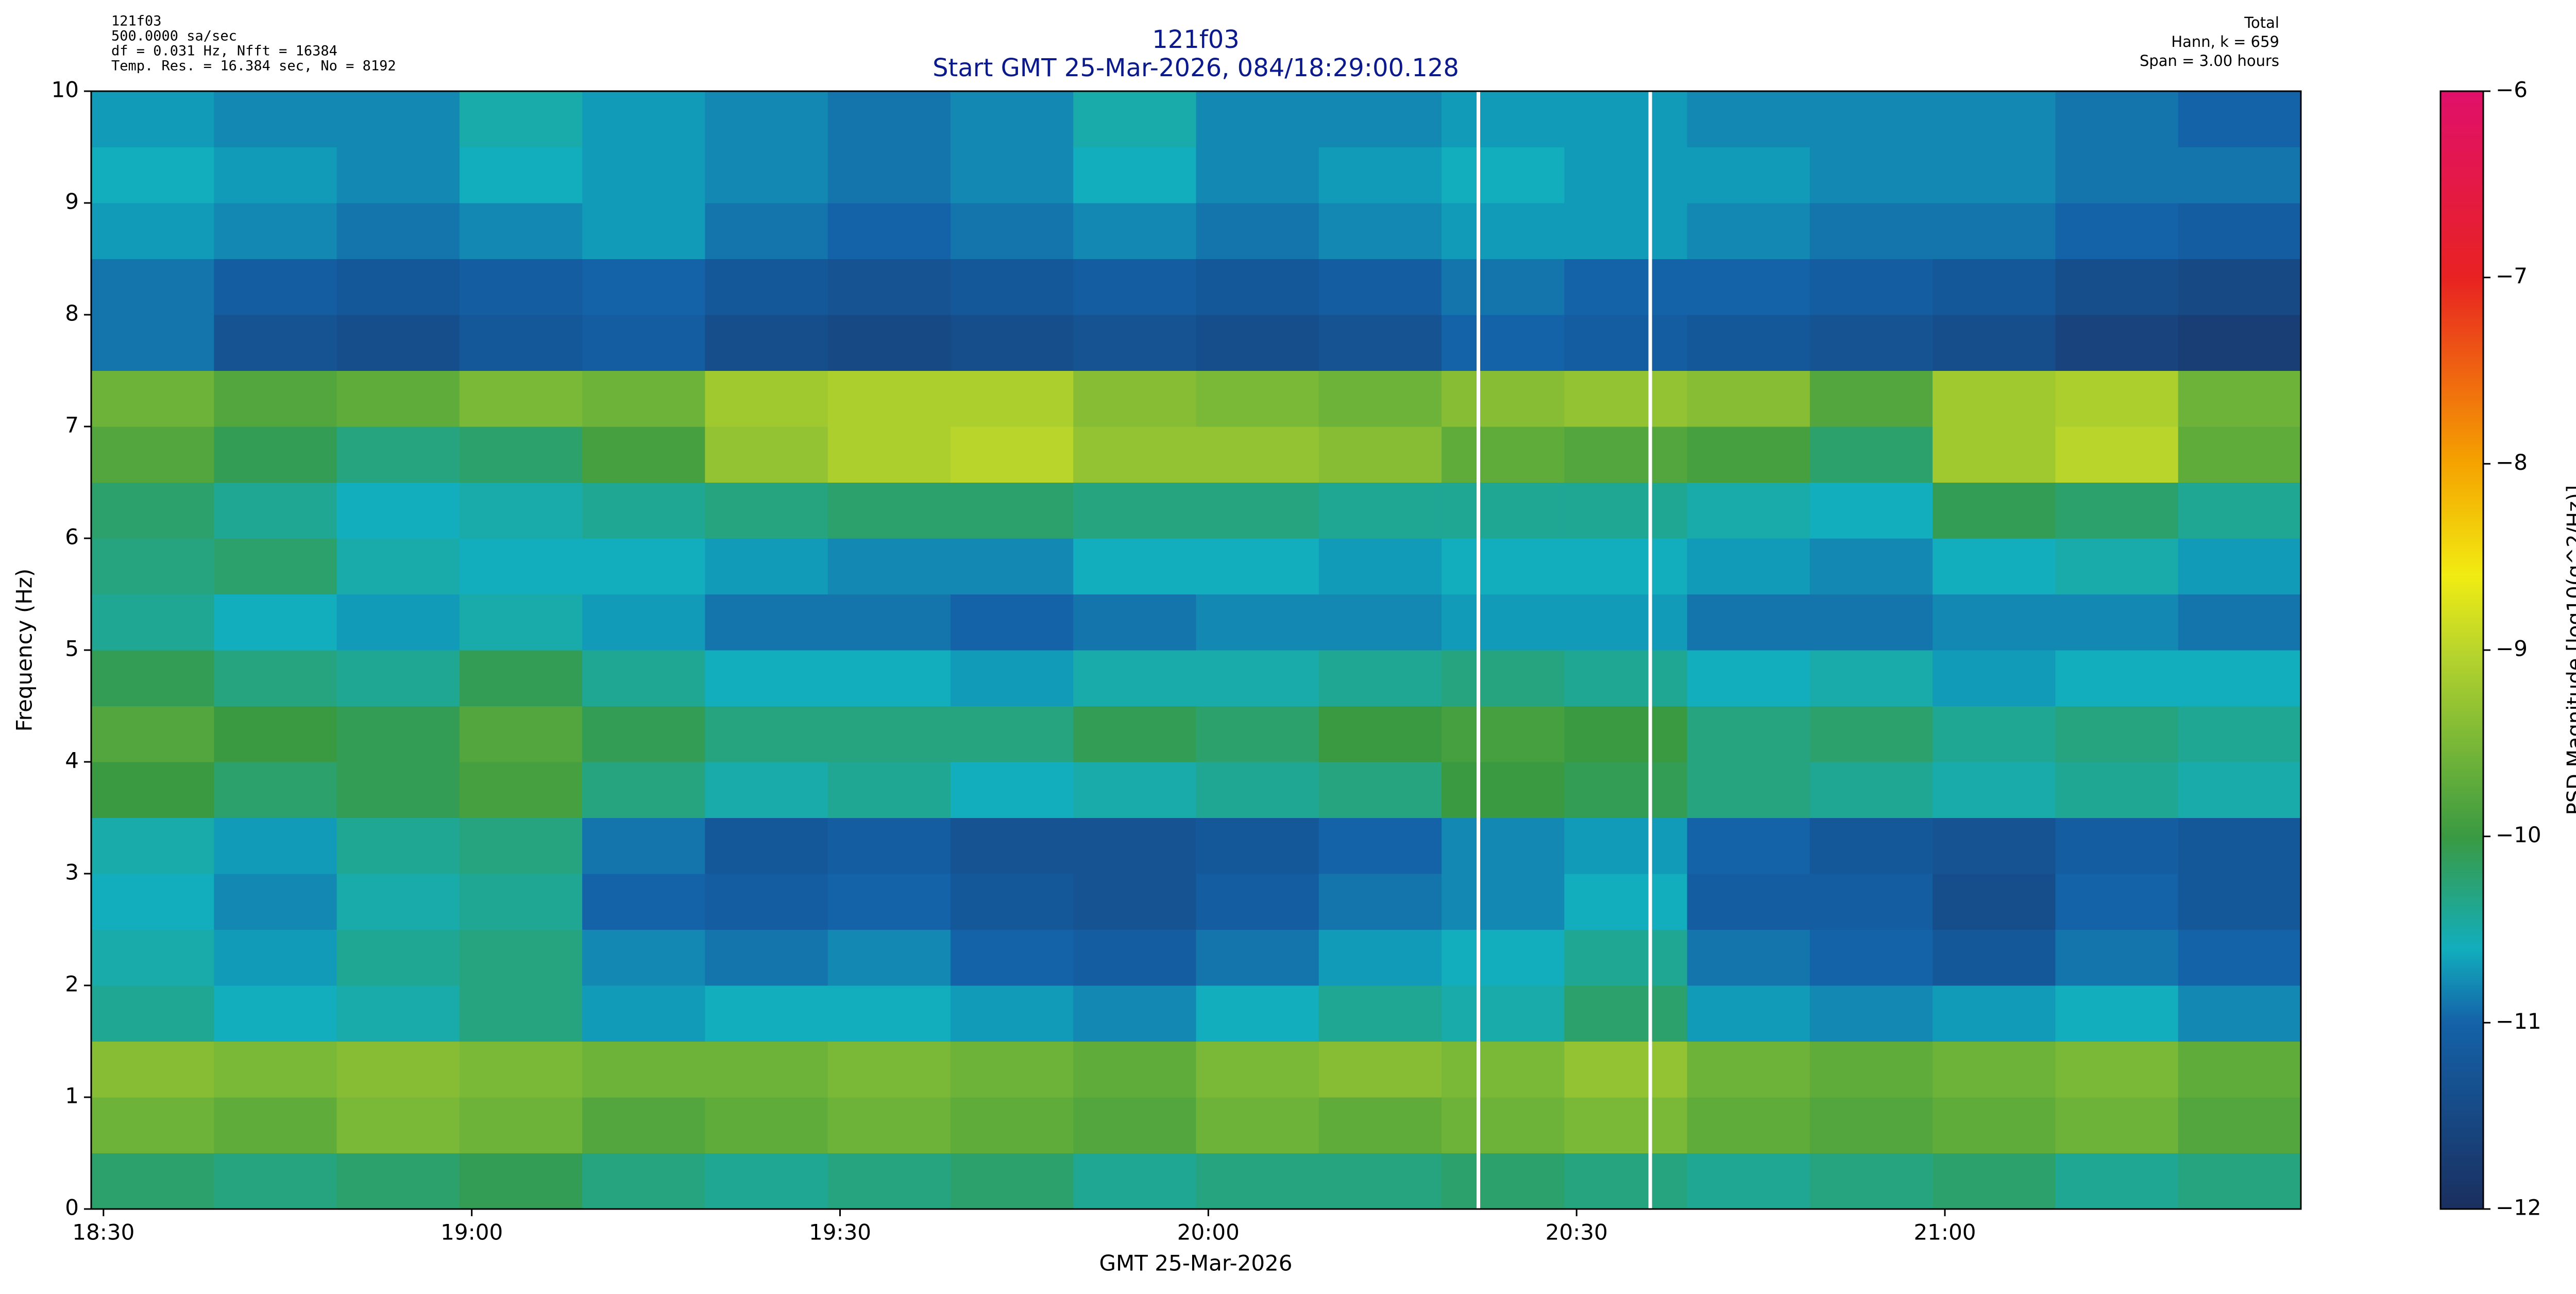 This screenshot has height=1294, width=2576. What do you see at coordinates (72, 425) in the screenshot?
I see `y-tick-label: 7` at bounding box center [72, 425].